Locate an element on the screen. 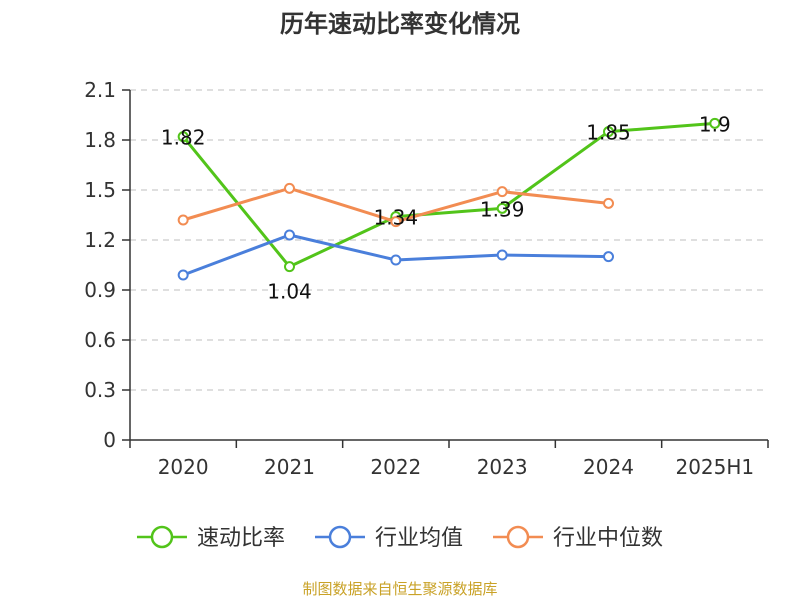  data-label: 1.85 is located at coordinates (608, 133).